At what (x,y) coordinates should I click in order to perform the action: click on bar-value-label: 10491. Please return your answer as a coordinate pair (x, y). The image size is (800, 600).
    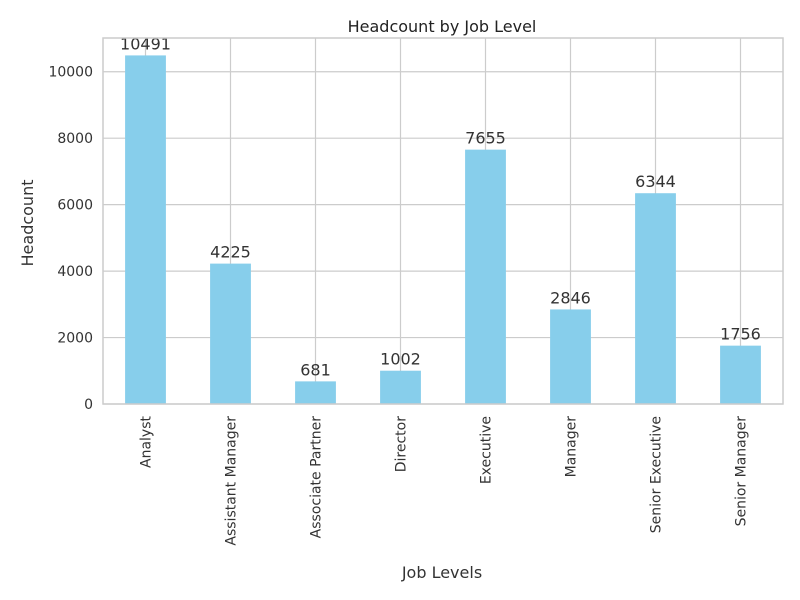
    Looking at the image, I should click on (145, 43).